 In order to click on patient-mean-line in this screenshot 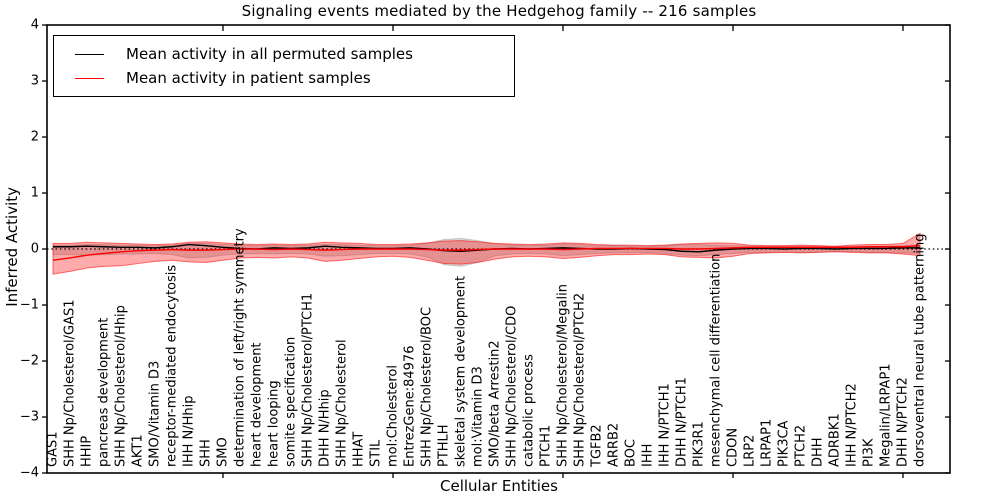, I will do `click(486, 252)`.